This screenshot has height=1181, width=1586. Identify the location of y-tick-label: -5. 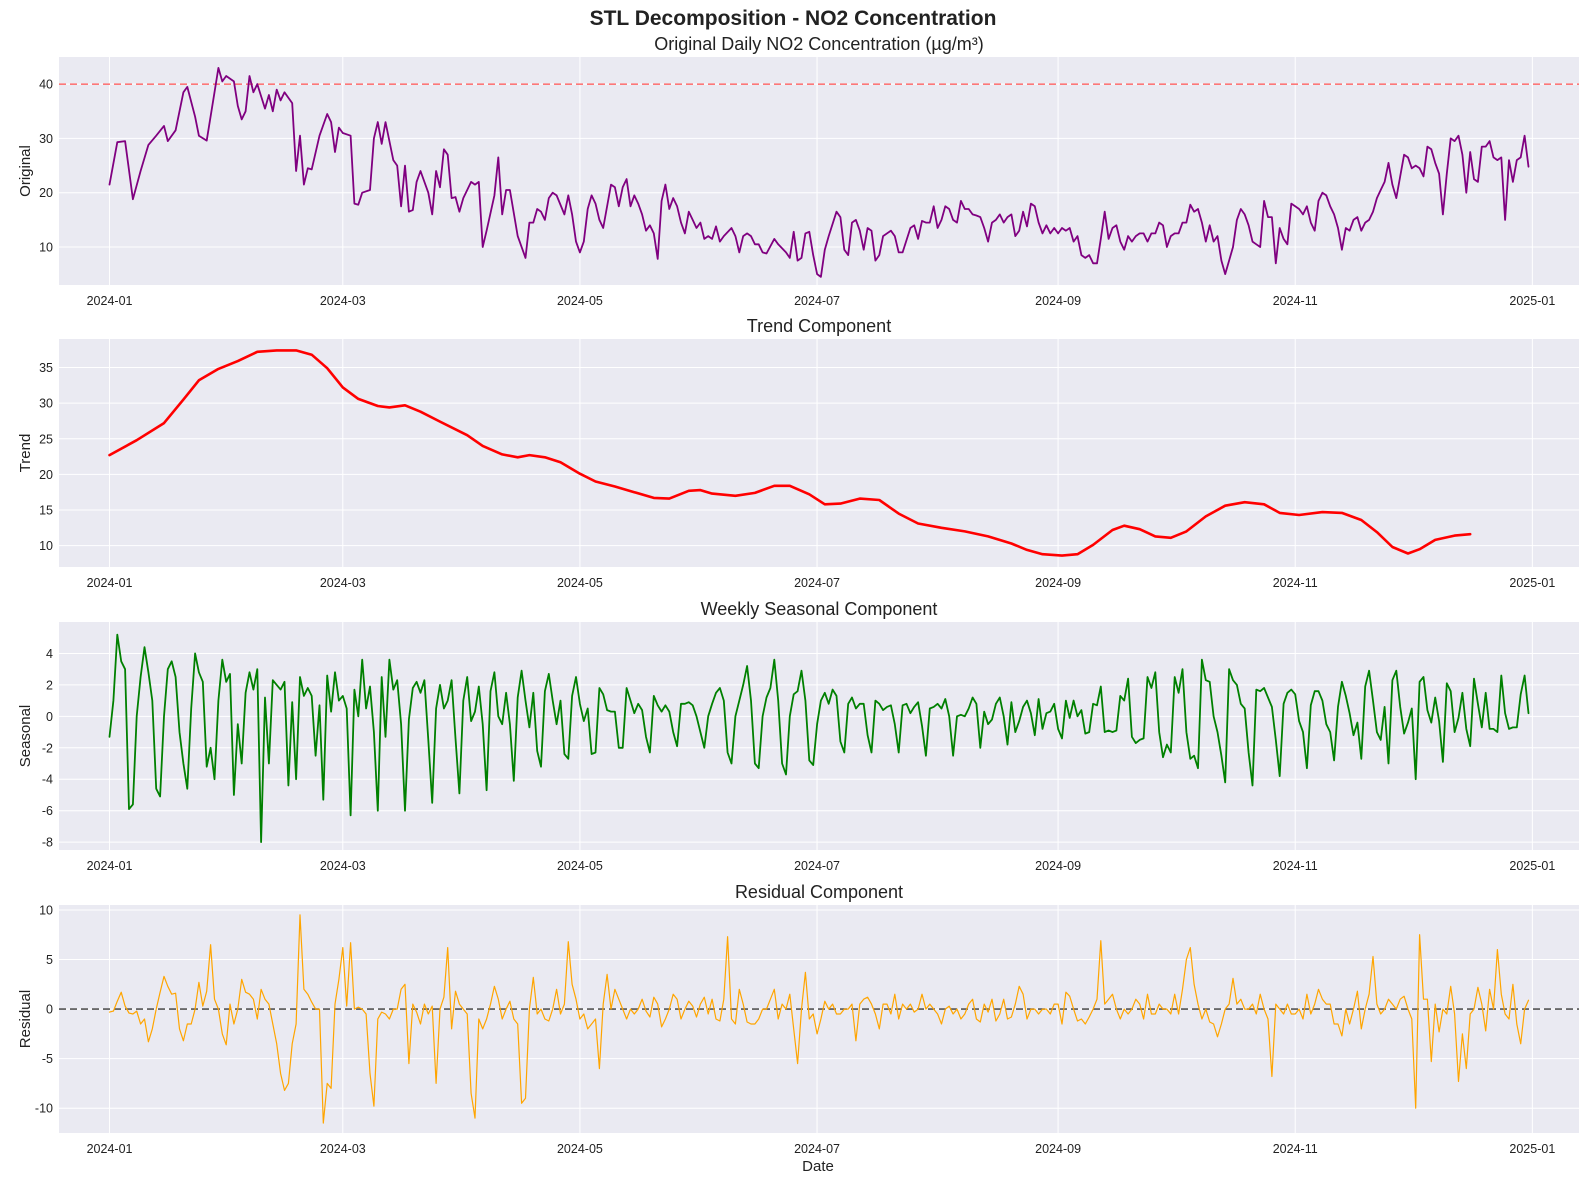
(47, 1059).